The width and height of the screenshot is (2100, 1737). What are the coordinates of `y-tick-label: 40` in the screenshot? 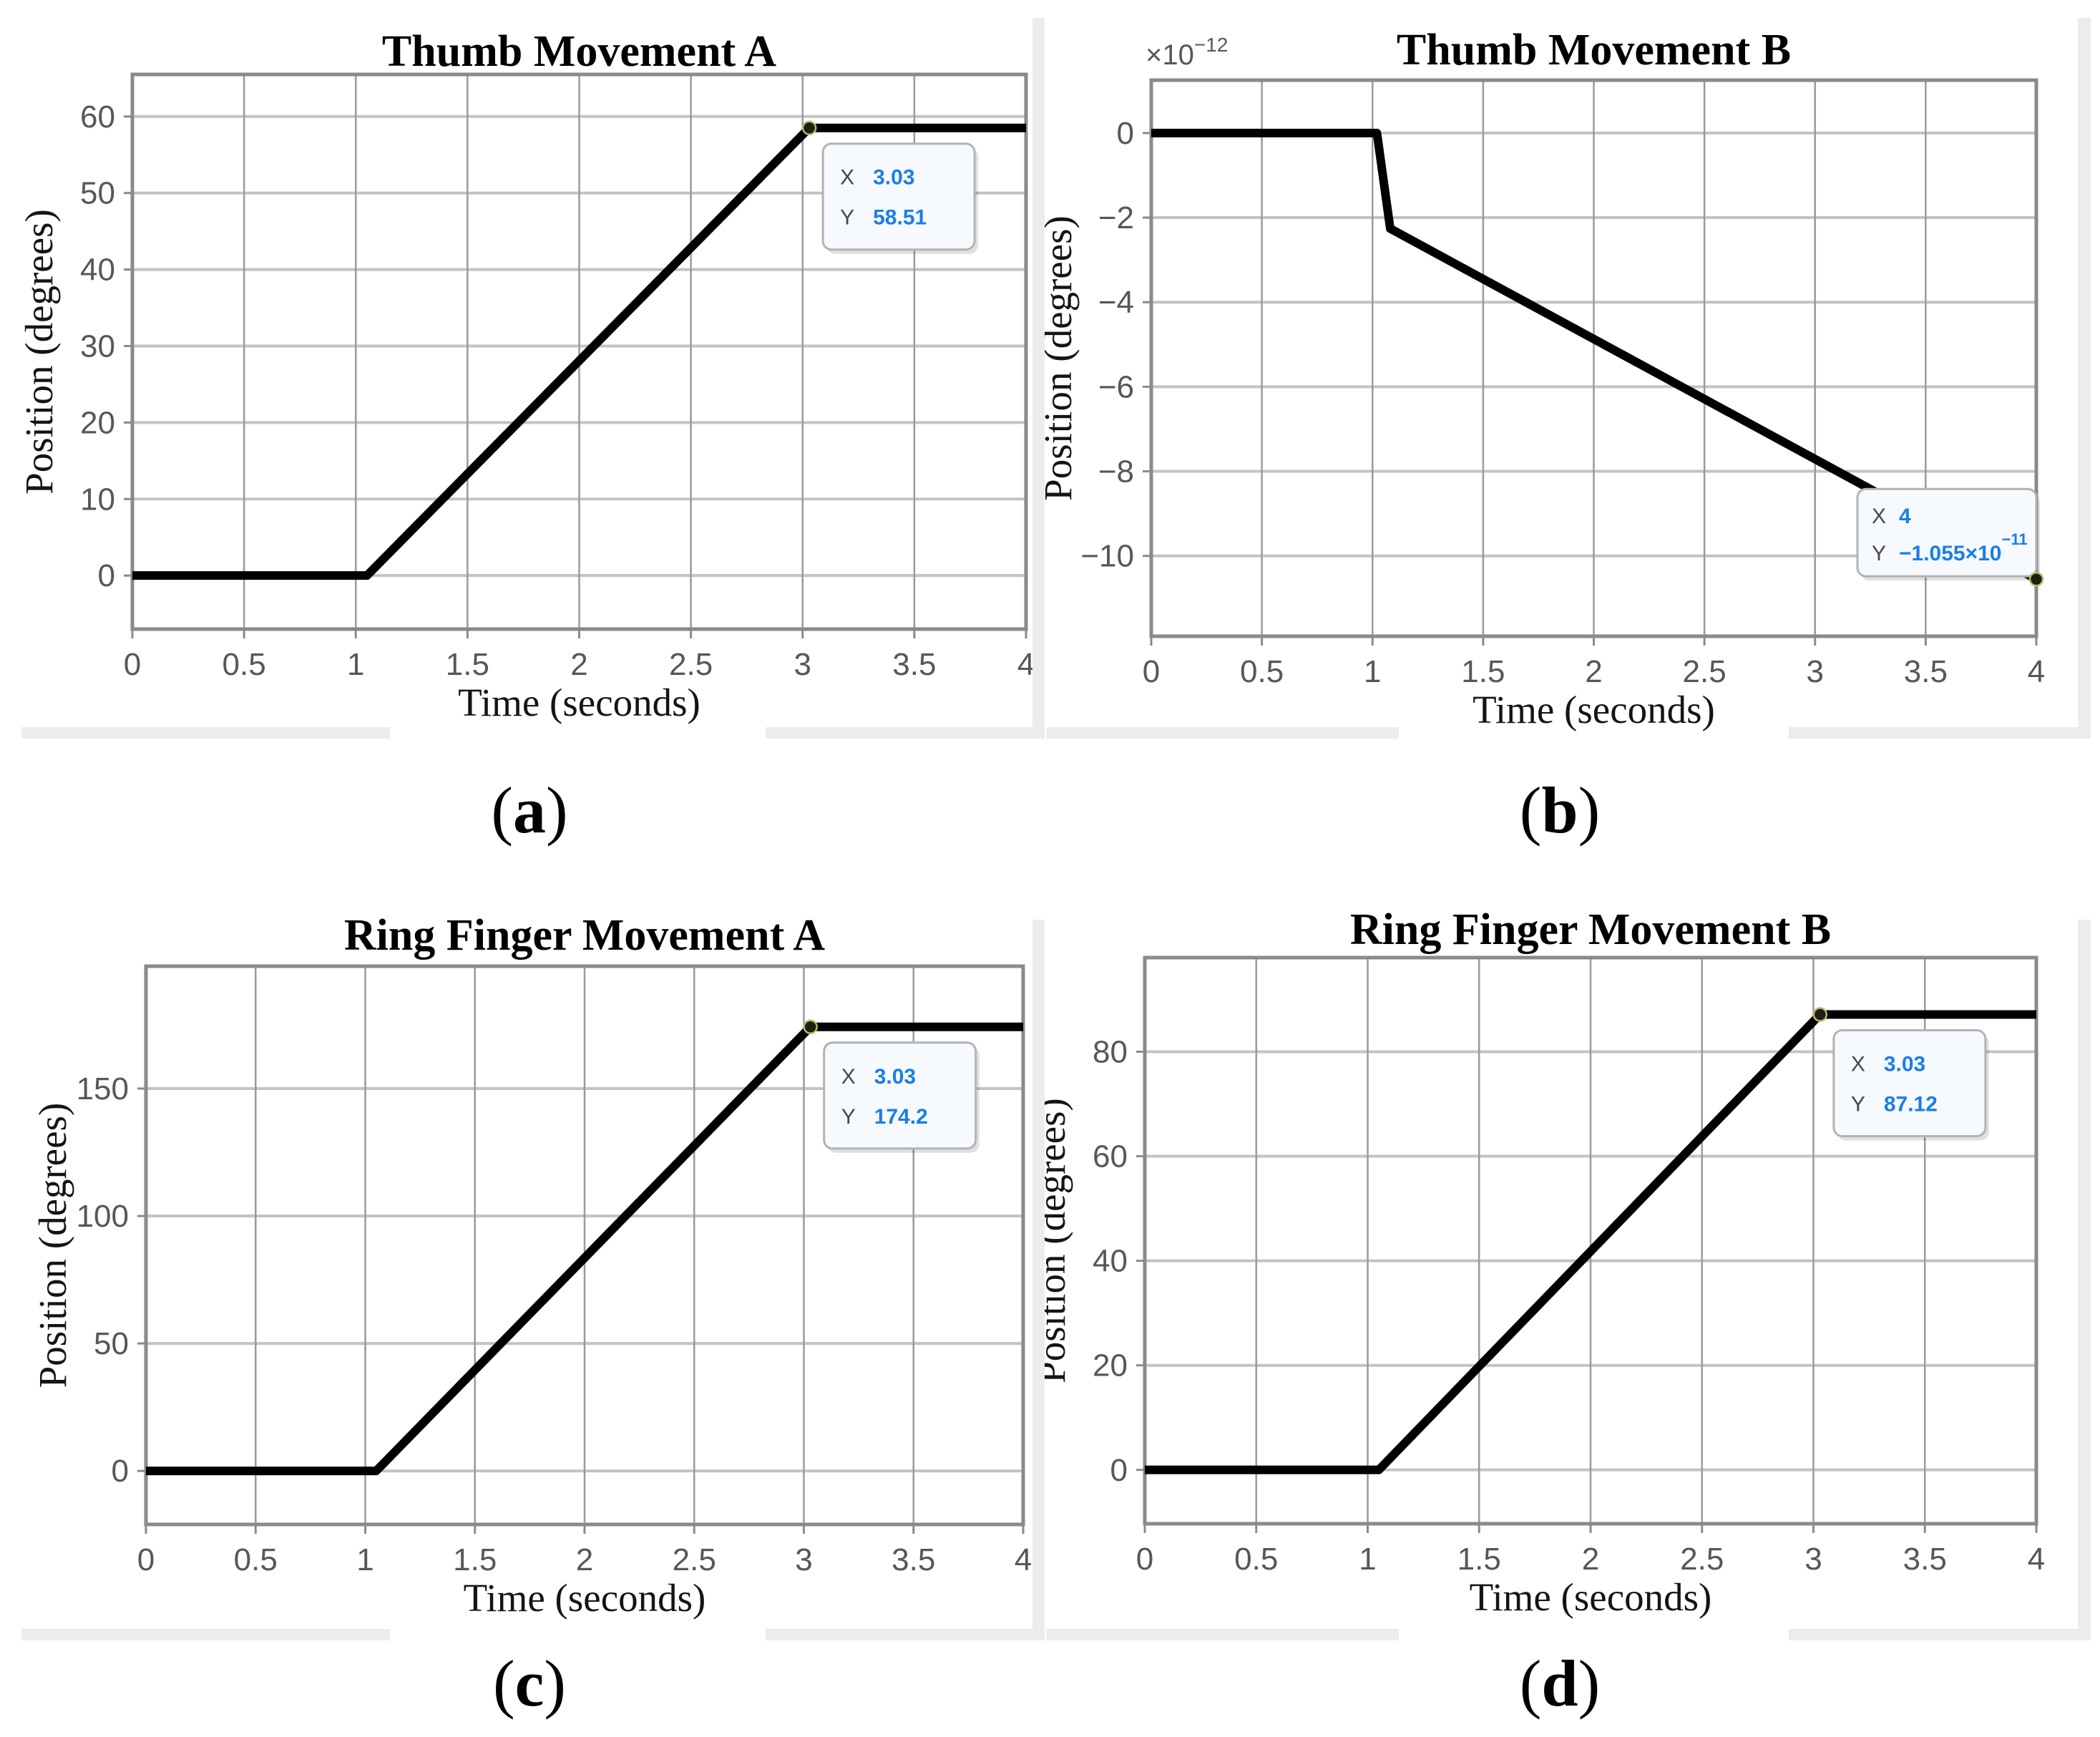 It's located at (1110, 1261).